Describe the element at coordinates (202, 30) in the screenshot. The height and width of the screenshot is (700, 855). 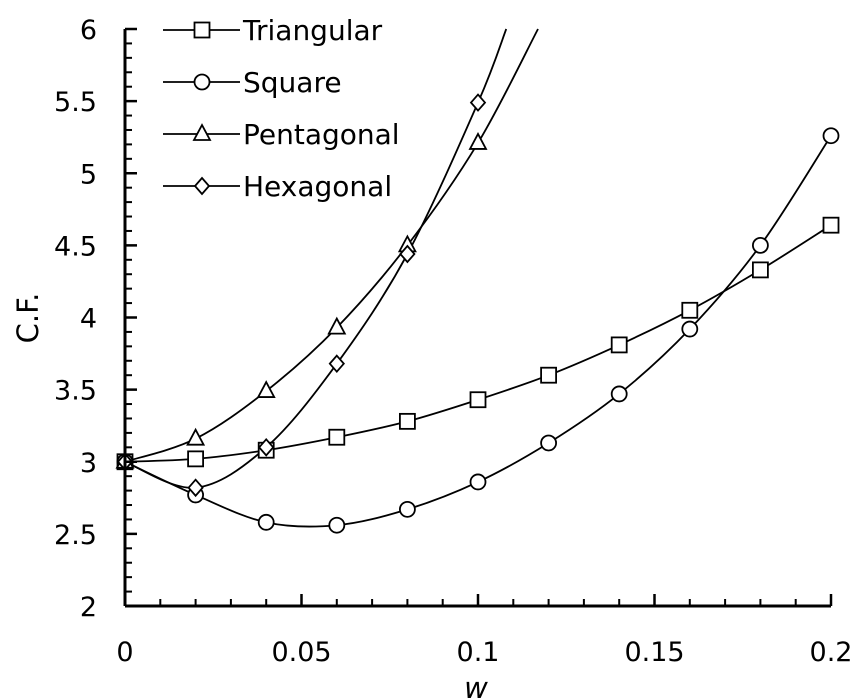
I see `legend-marker-triangular` at that location.